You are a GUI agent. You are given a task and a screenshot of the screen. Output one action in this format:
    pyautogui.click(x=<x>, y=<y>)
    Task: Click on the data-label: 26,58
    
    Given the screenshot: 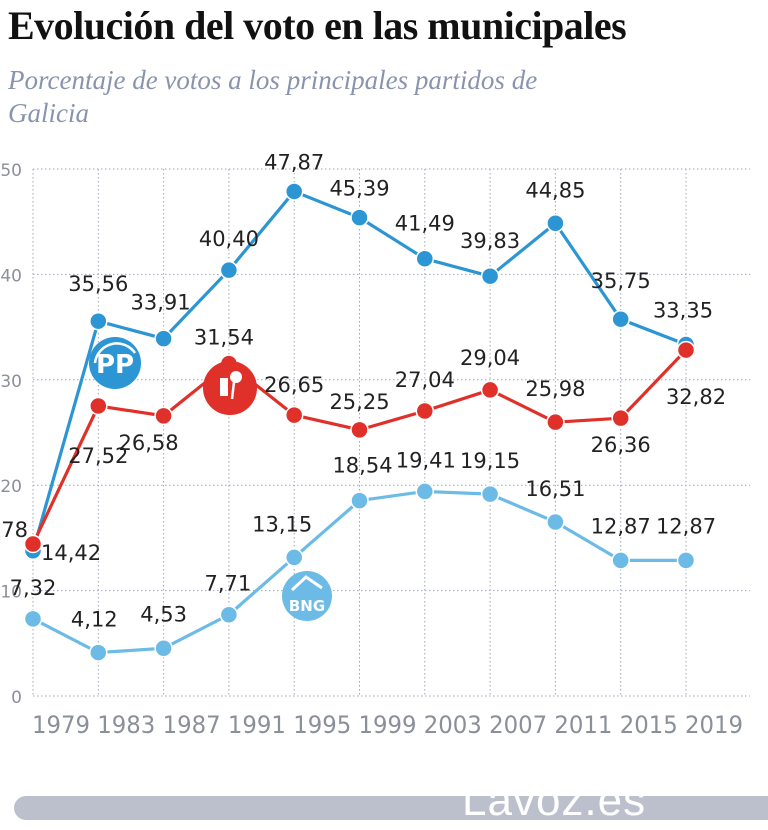 What is the action you would take?
    pyautogui.click(x=149, y=443)
    